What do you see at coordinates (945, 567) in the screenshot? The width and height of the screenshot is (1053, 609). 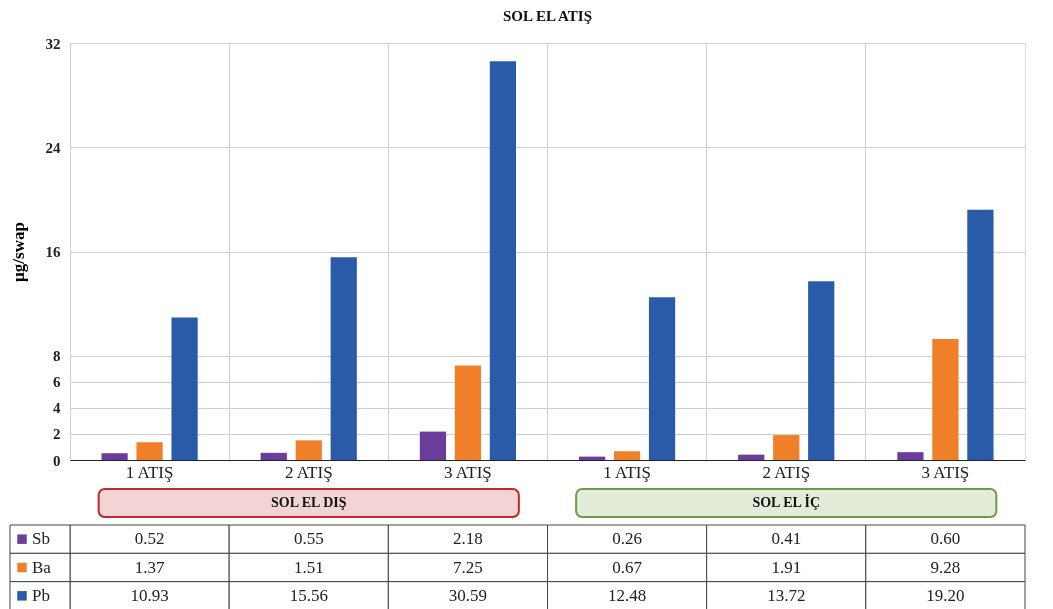 I see `data-label: 9.28` at bounding box center [945, 567].